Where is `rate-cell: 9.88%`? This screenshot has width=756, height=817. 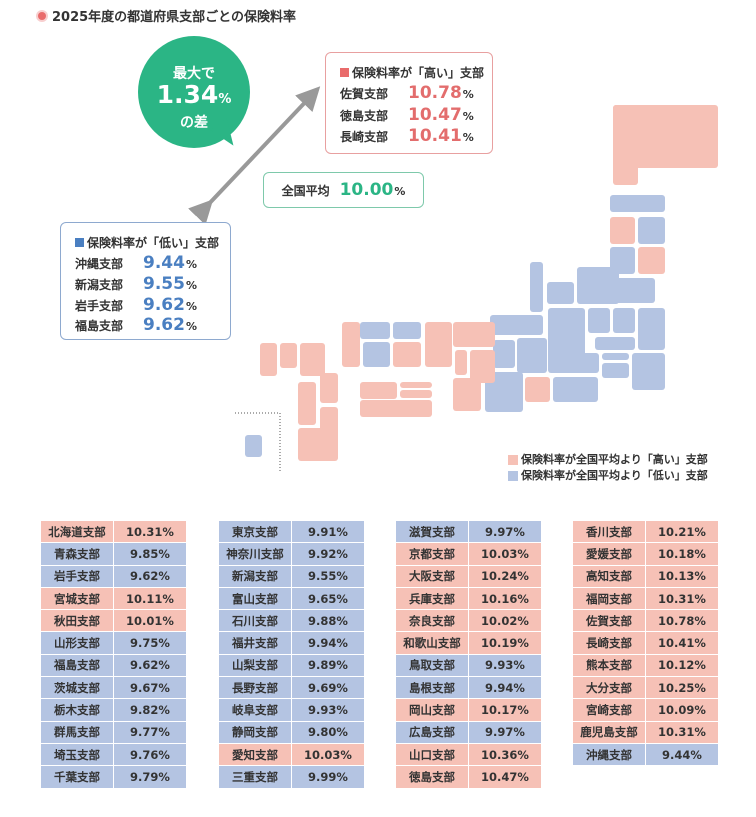 rate-cell: 9.88% is located at coordinates (328, 621).